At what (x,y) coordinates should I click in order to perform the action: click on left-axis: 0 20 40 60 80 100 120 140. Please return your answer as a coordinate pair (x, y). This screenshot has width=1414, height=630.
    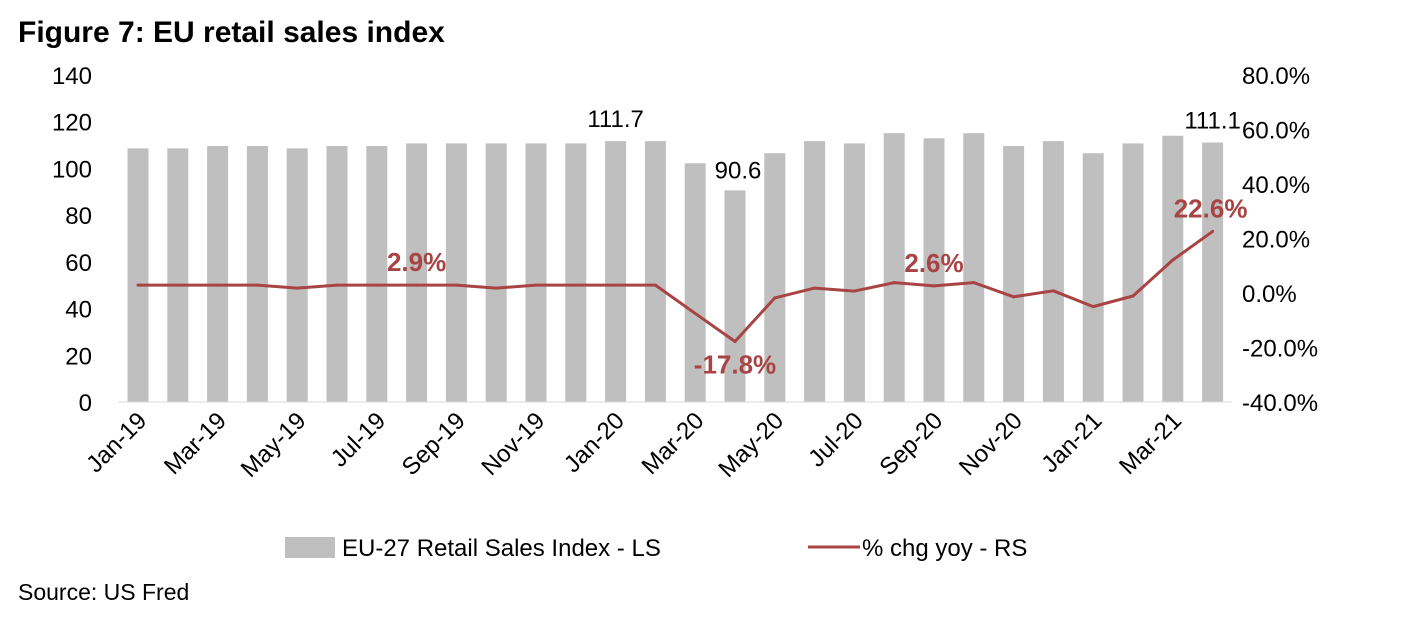
    Looking at the image, I should click on (72, 240).